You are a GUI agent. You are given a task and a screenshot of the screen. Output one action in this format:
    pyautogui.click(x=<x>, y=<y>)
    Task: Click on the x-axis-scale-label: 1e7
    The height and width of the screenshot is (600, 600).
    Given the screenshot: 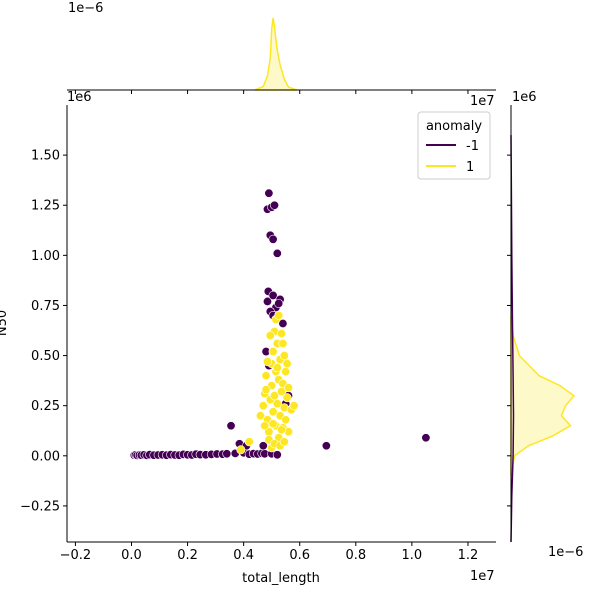 What is the action you would take?
    pyautogui.click(x=482, y=576)
    